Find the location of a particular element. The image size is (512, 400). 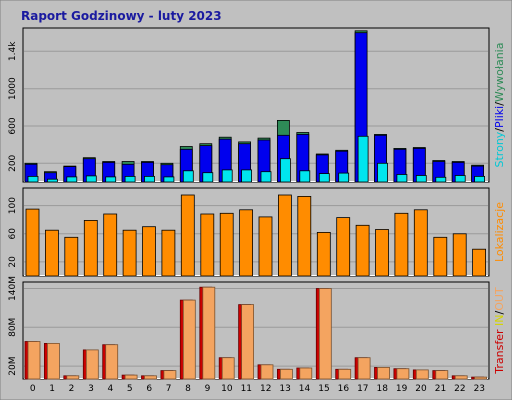

side-label-bottom: Transfer IN/OUT is located at coordinates (499, 331).